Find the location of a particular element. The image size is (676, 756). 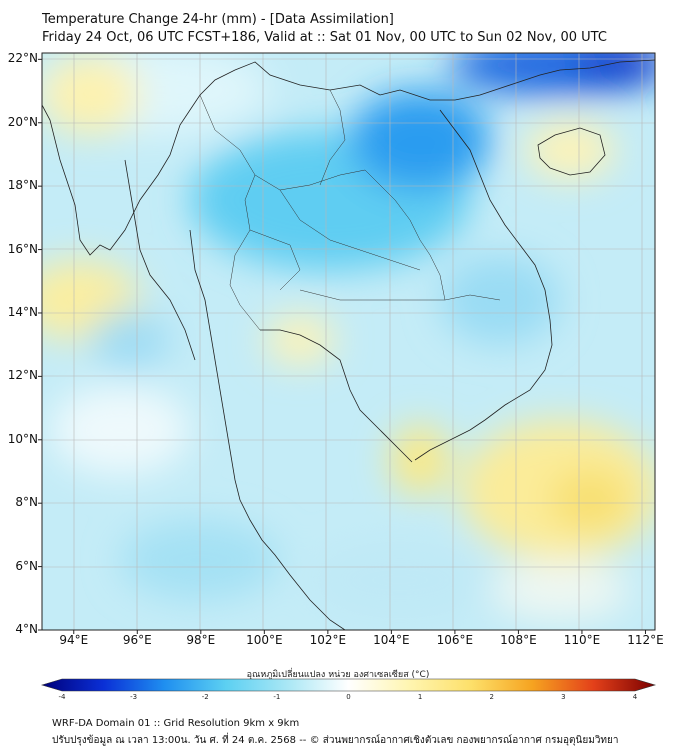

lat-label: 20°N is located at coordinates (22, 121).